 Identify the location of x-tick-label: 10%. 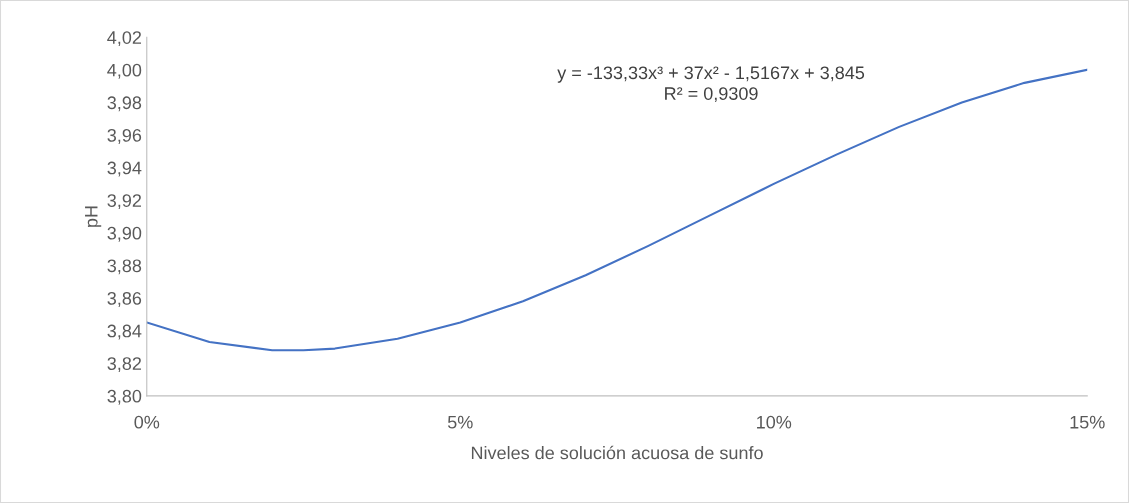
(774, 422).